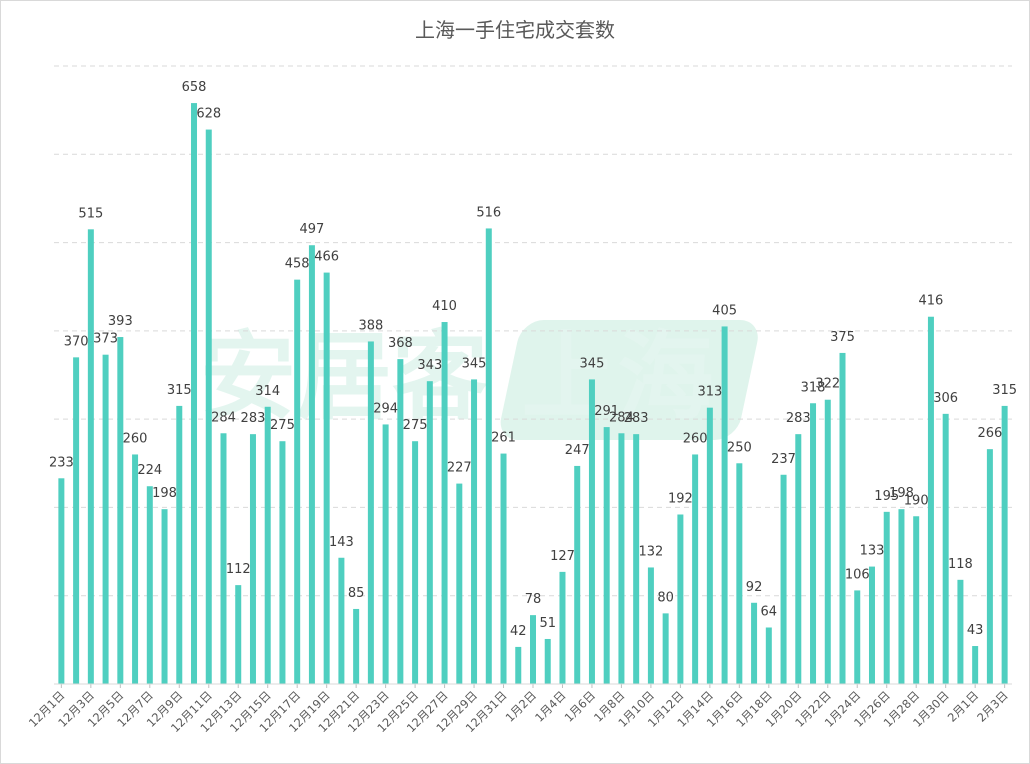 Image resolution: width=1030 pixels, height=764 pixels. What do you see at coordinates (533, 599) in the screenshot?
I see `value-label: 78` at bounding box center [533, 599].